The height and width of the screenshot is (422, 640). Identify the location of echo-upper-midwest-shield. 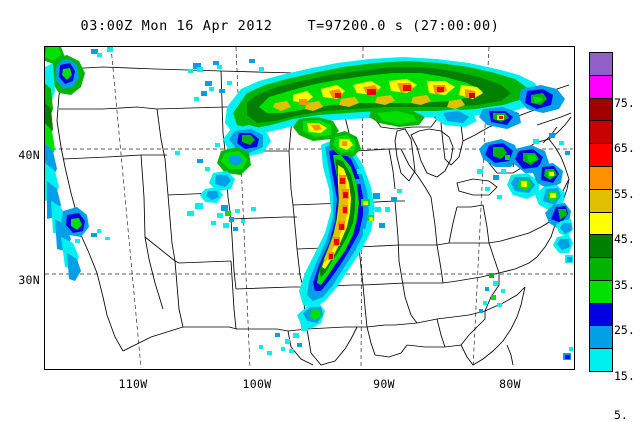
(395, 96).